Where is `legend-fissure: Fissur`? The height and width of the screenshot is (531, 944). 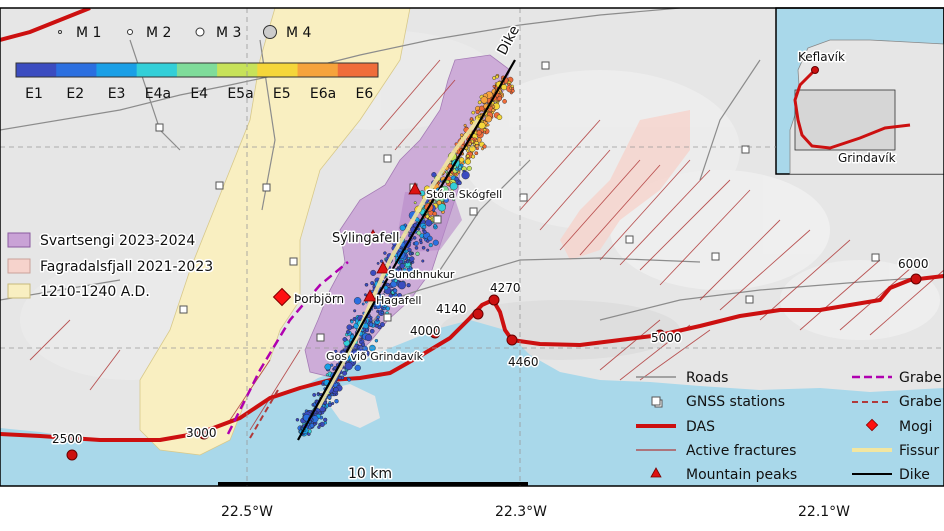 legend-fissure: Fissur is located at coordinates (919, 451).